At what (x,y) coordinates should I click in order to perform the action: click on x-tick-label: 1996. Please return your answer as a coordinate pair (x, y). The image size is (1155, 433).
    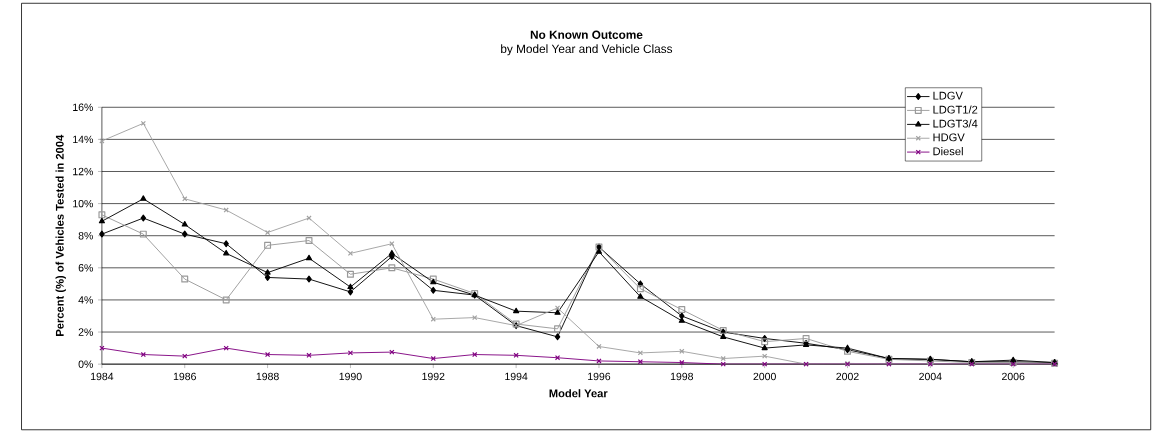
    Looking at the image, I should click on (599, 376).